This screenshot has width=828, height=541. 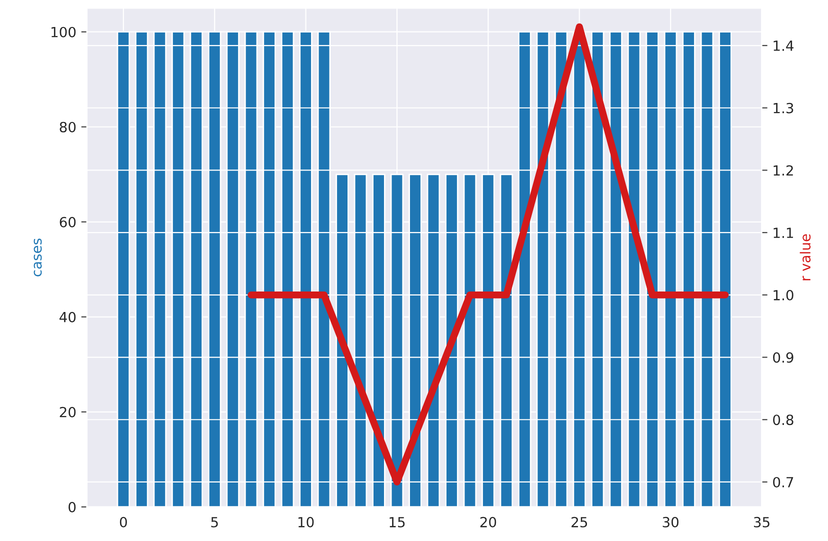 What do you see at coordinates (783, 482) in the screenshot?
I see `y2-tick-label: 0.7` at bounding box center [783, 482].